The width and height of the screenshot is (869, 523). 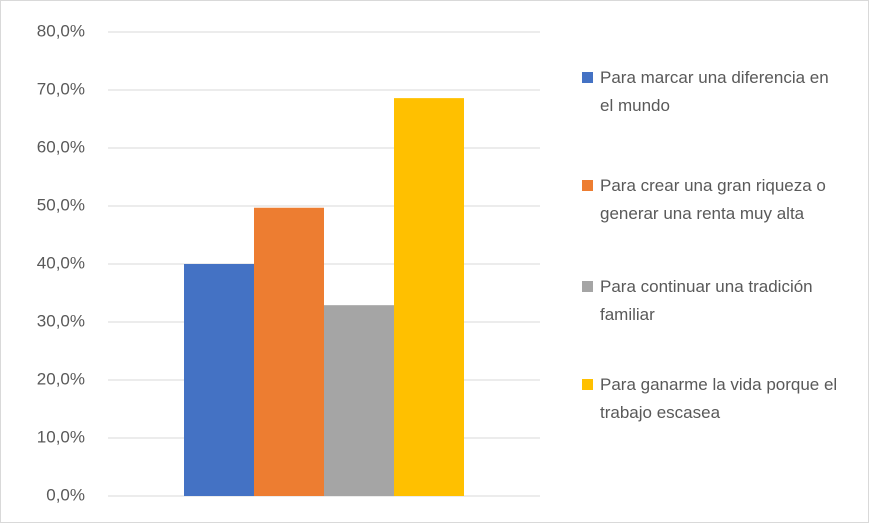 I want to click on legend-label: Para continuar una tradición familiar, so click(x=706, y=300).